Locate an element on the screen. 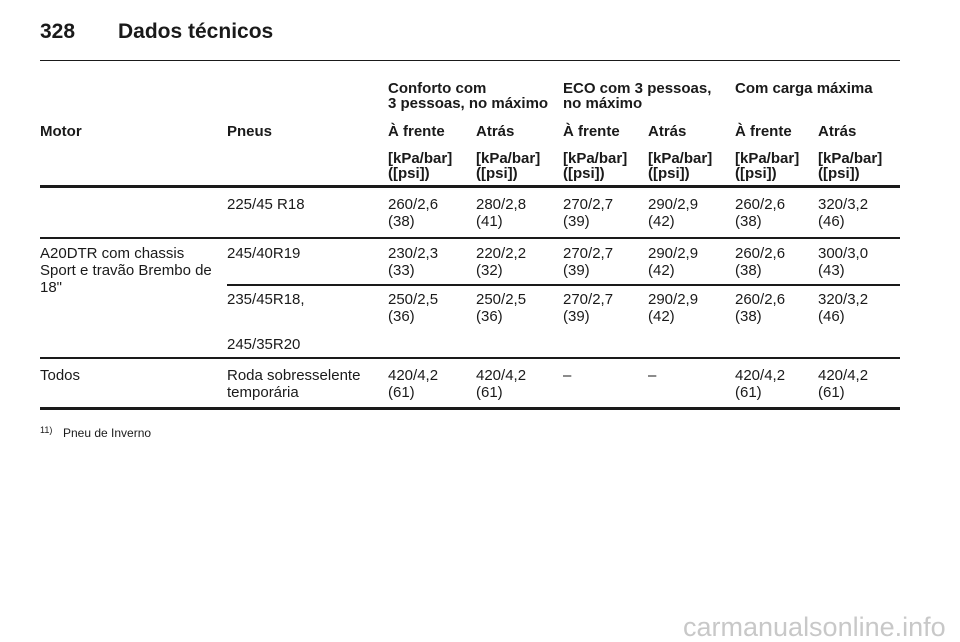 The image size is (960, 642). tire: 245/35R20 is located at coordinates (264, 344).